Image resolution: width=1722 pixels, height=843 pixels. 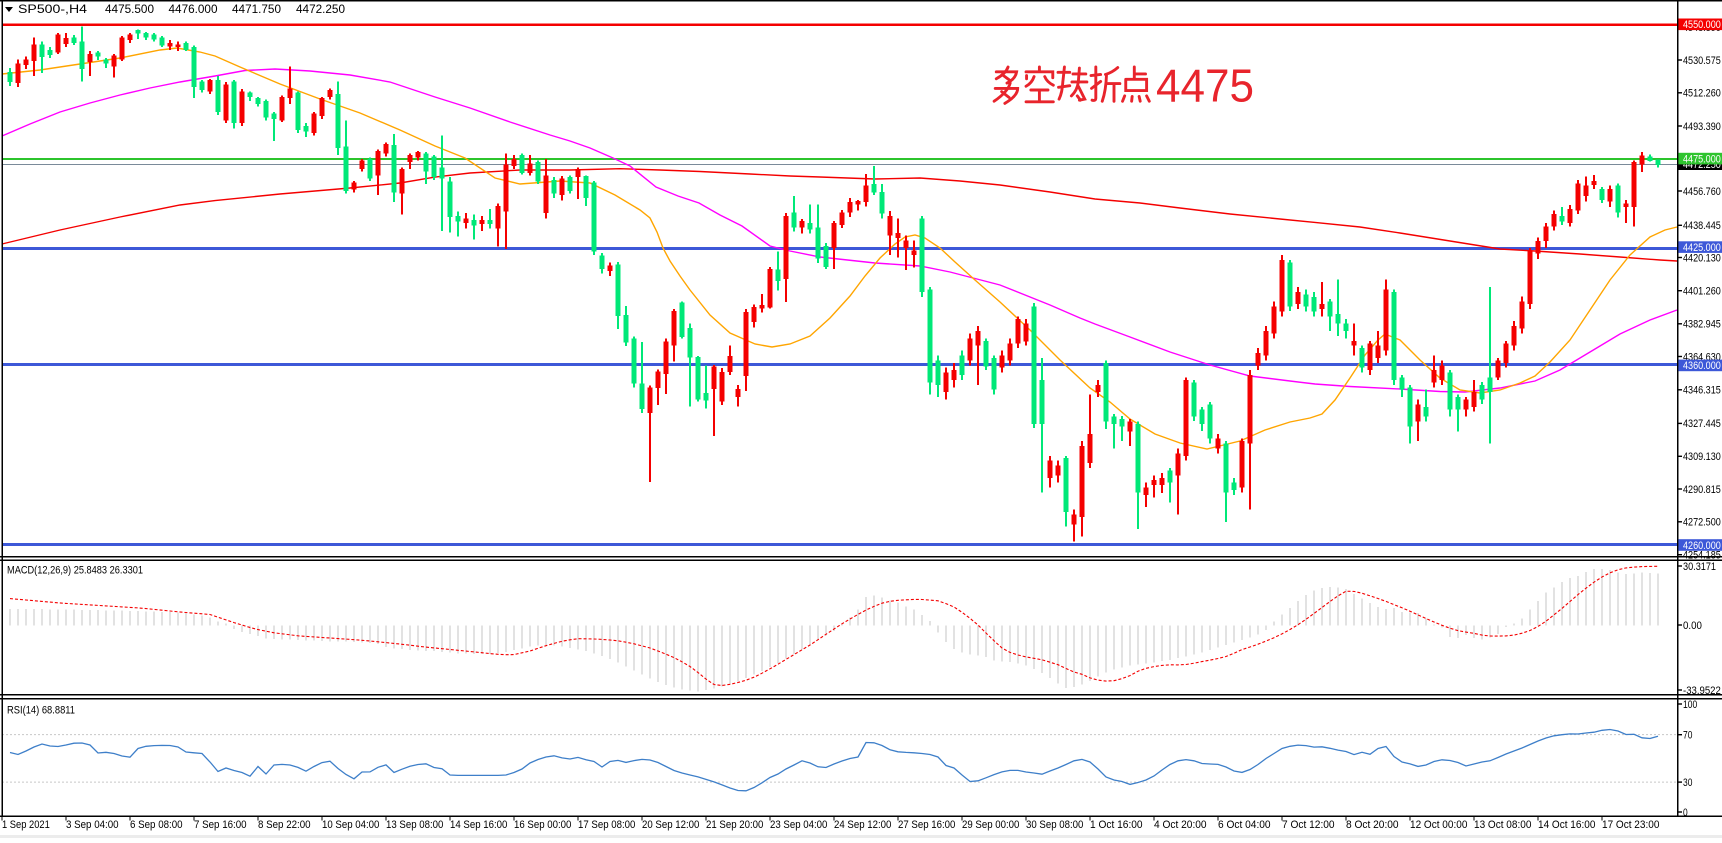 I want to click on svg-text: 8 Sep 22:00, so click(x=284, y=825).